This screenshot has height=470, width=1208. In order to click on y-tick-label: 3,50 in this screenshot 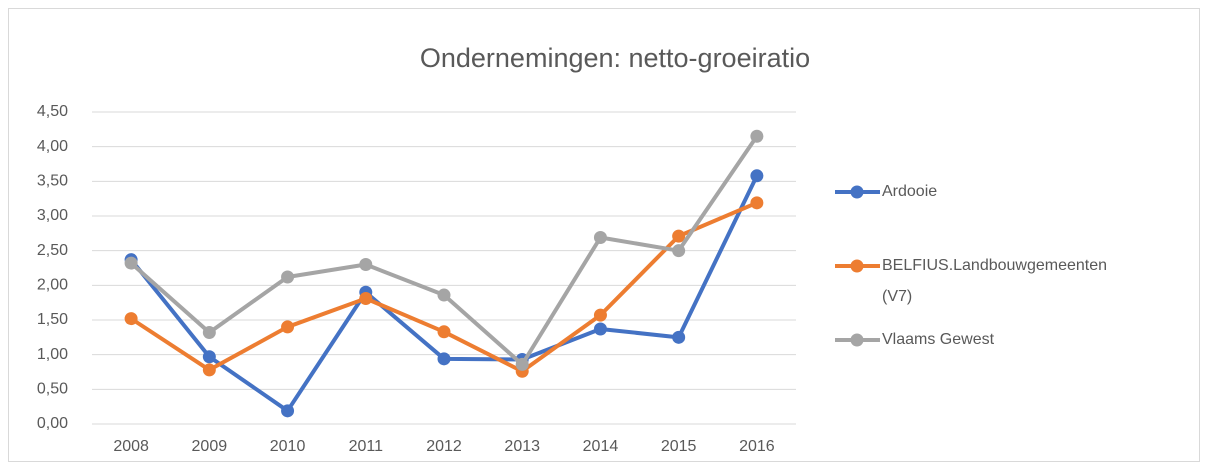, I will do `click(52, 181)`.